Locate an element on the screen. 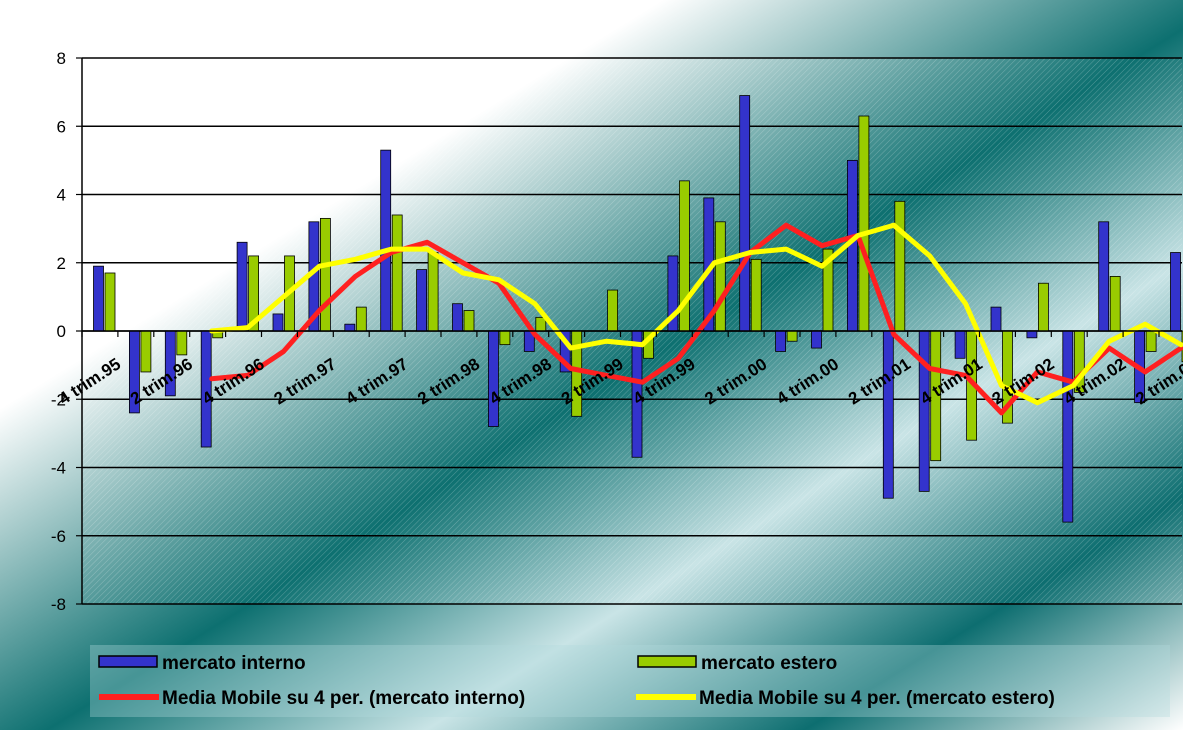 The width and height of the screenshot is (1183, 735). legend-swatch-mercato-interno is located at coordinates (128, 661).